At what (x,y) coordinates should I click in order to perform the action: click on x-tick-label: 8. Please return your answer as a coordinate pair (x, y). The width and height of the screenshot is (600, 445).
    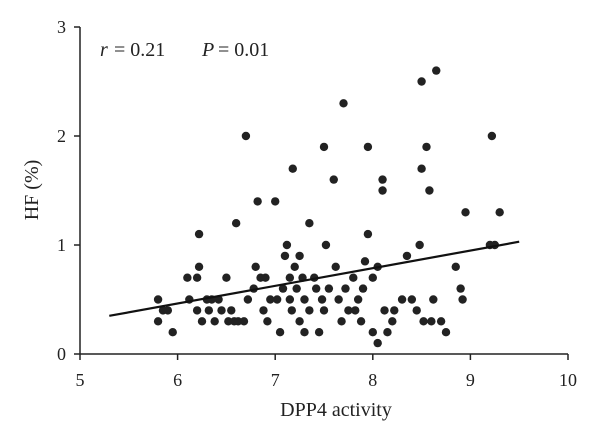
    Looking at the image, I should click on (372, 380).